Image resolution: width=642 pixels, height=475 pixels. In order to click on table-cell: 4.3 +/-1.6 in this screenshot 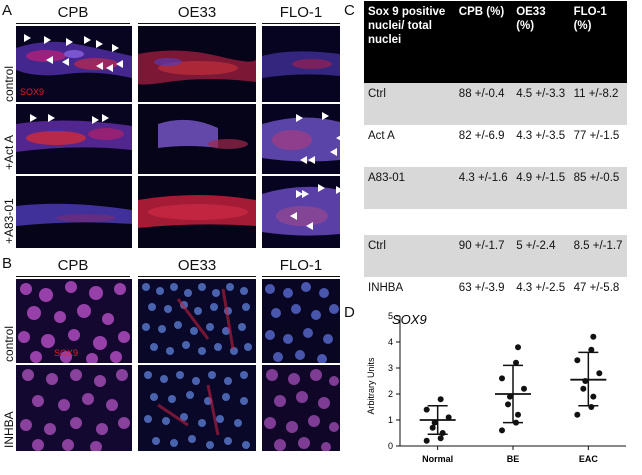, I will do `click(483, 188)`.